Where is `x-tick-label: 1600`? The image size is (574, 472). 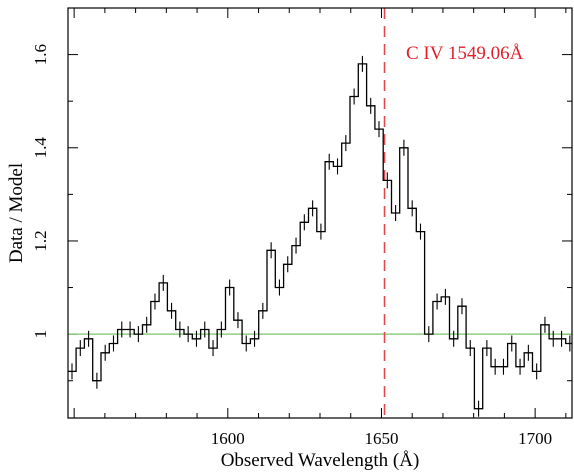
x-tick-label: 1600 is located at coordinates (228, 438).